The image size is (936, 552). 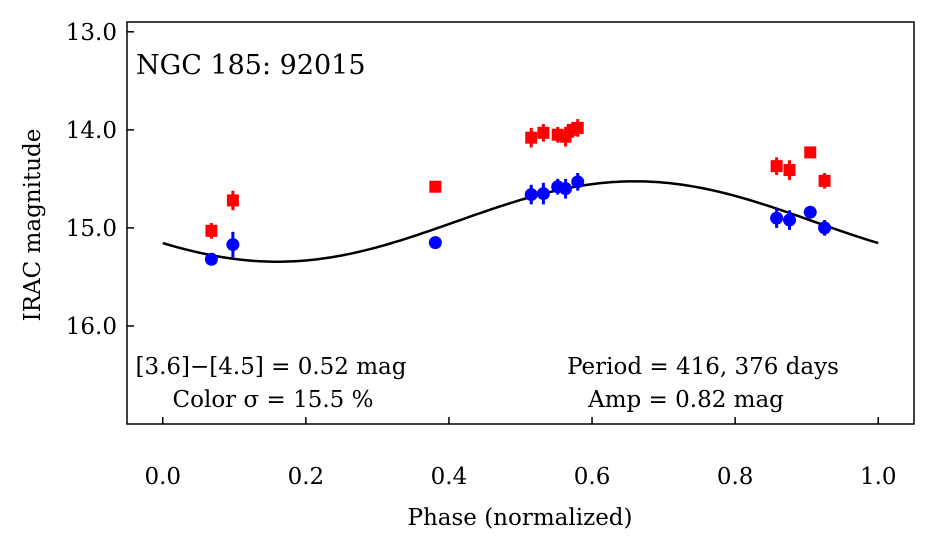 What do you see at coordinates (449, 477) in the screenshot?
I see `x-tick-label: 0.4` at bounding box center [449, 477].